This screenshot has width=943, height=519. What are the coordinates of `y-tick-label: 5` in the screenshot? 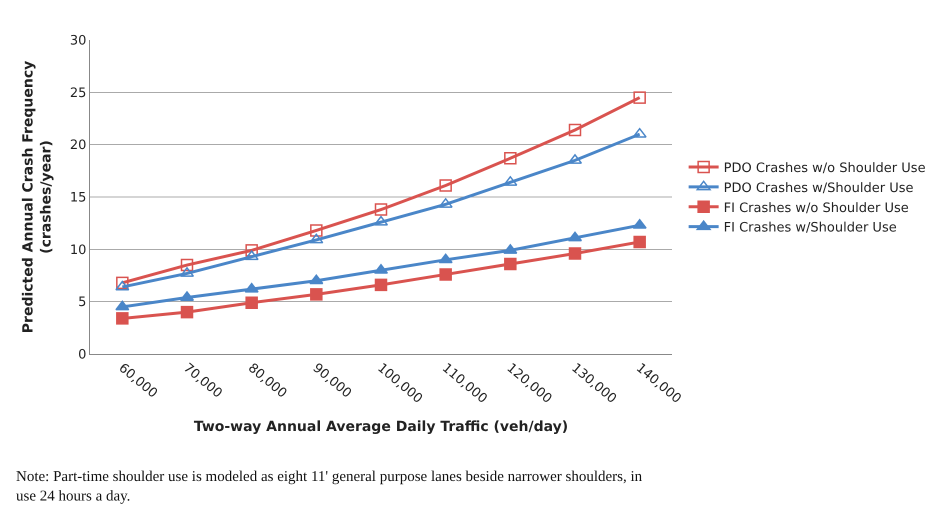 It's located at (82, 302).